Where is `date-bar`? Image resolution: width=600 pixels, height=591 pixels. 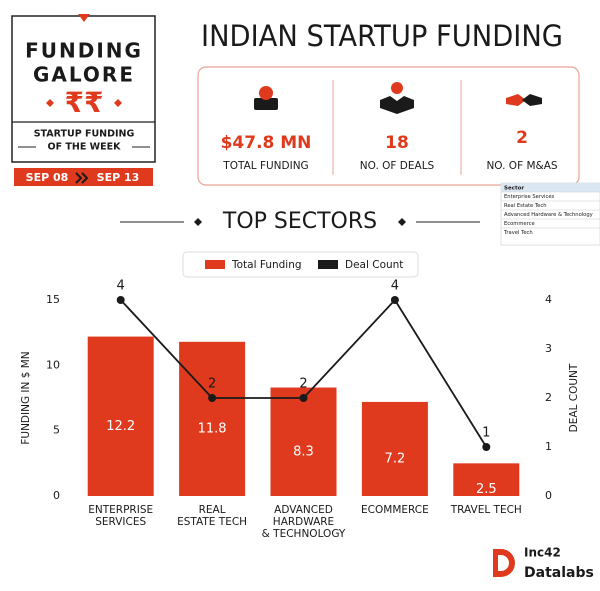 date-bar is located at coordinates (83, 177).